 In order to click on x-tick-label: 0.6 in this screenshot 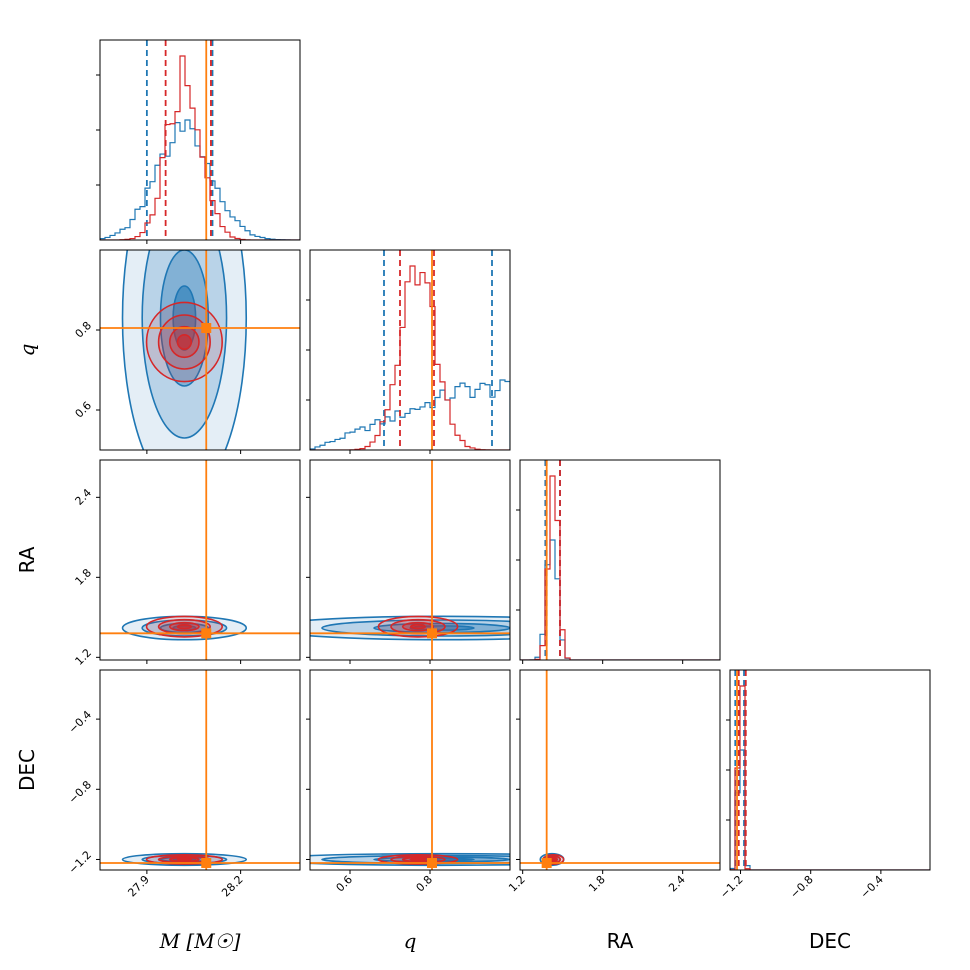, I will do `click(345, 884)`.